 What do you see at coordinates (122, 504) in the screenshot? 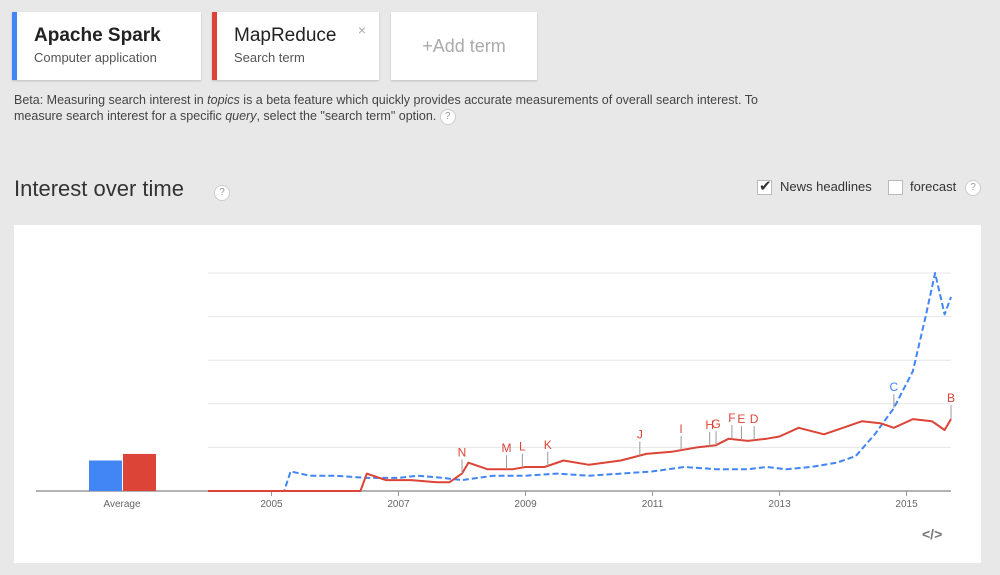
I see `average-label: Average` at bounding box center [122, 504].